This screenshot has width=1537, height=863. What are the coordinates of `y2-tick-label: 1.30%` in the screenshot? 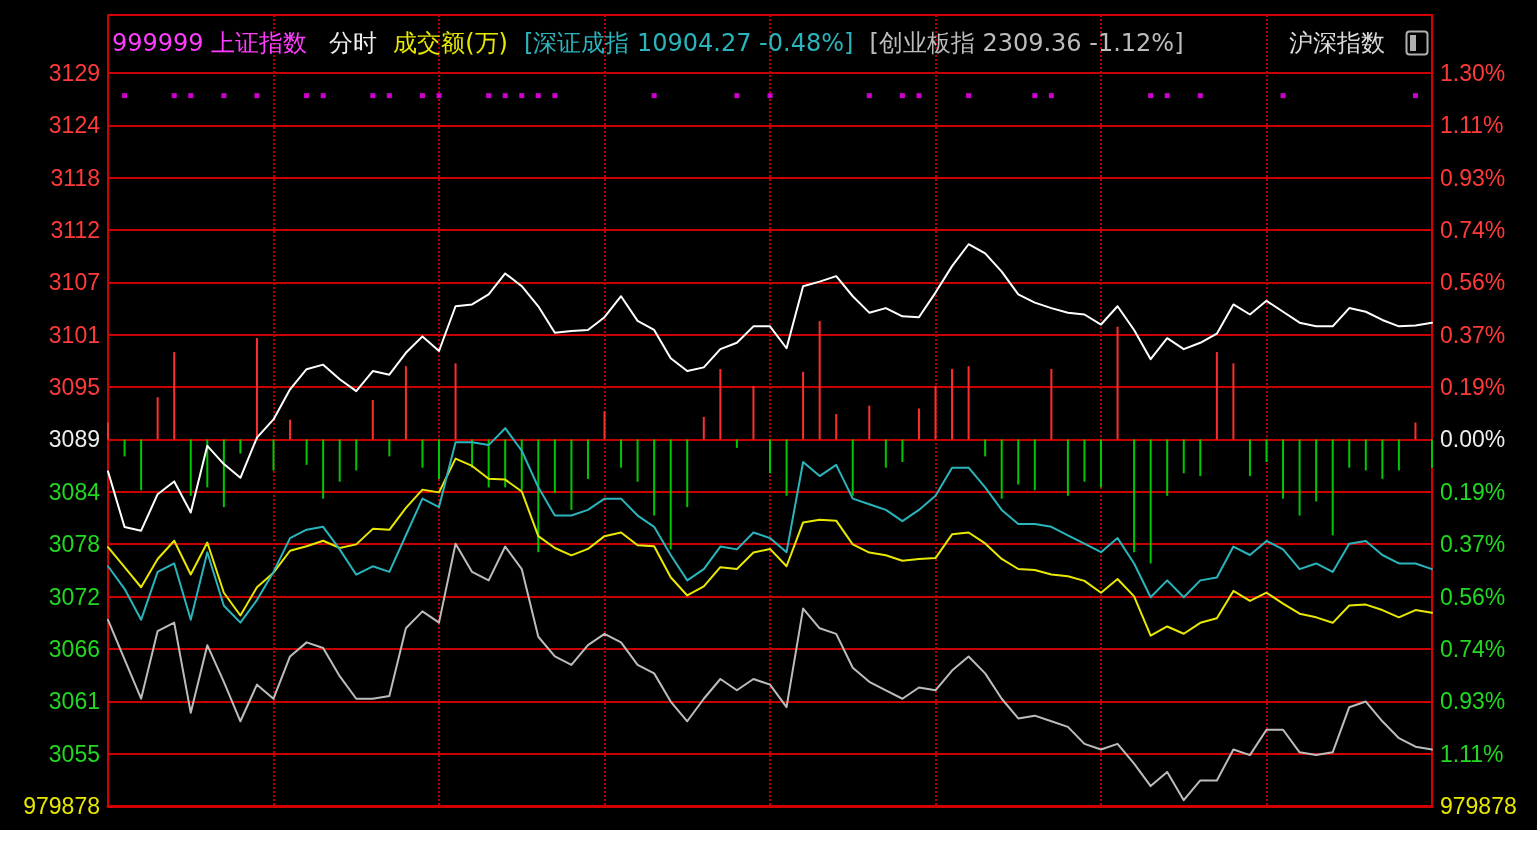 It's located at (1473, 72).